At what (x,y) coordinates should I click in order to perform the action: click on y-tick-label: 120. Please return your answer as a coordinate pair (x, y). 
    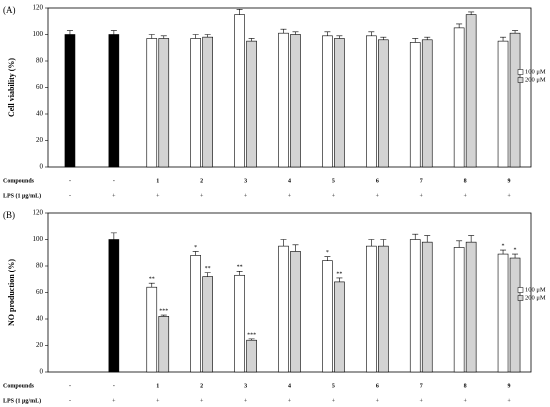
    Looking at the image, I should click on (38, 8).